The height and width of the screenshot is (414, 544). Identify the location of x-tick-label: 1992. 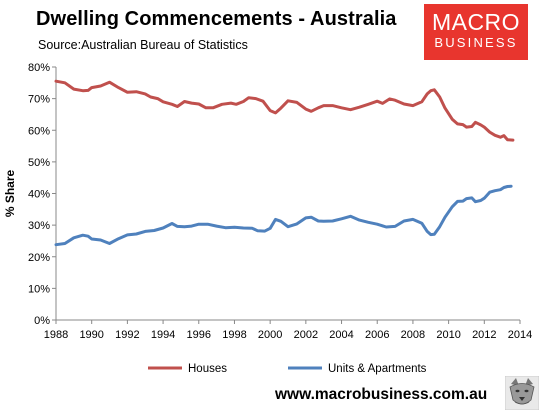
(127, 335).